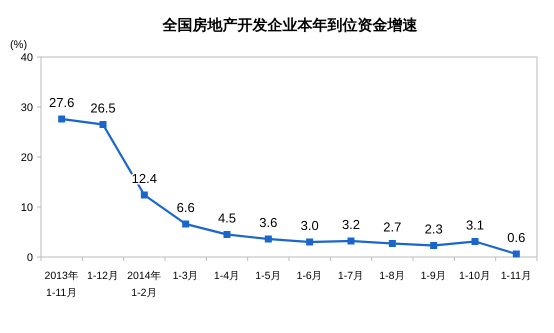  Describe the element at coordinates (268, 276) in the screenshot. I see `x-tick-label: 1-5月` at that location.